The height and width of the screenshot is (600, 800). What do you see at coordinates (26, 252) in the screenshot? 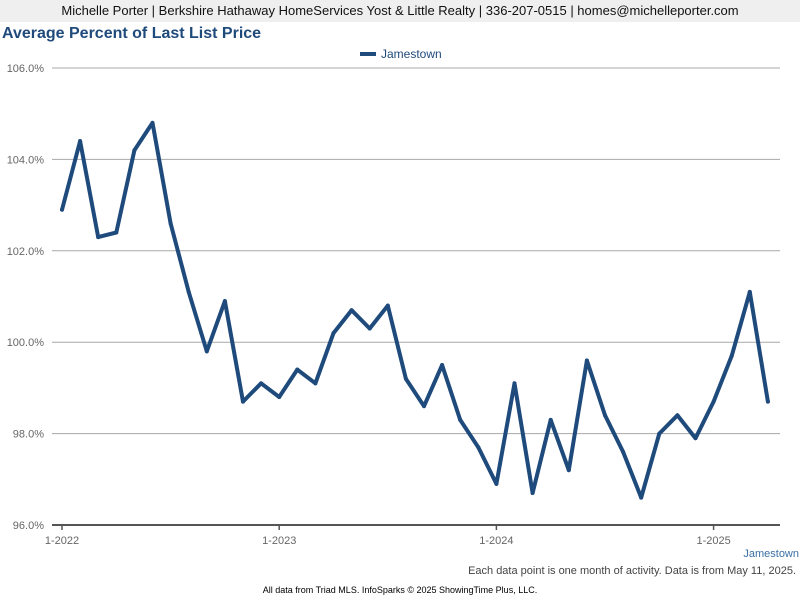
I see `y-tick-label: 102.0%` at bounding box center [26, 252].